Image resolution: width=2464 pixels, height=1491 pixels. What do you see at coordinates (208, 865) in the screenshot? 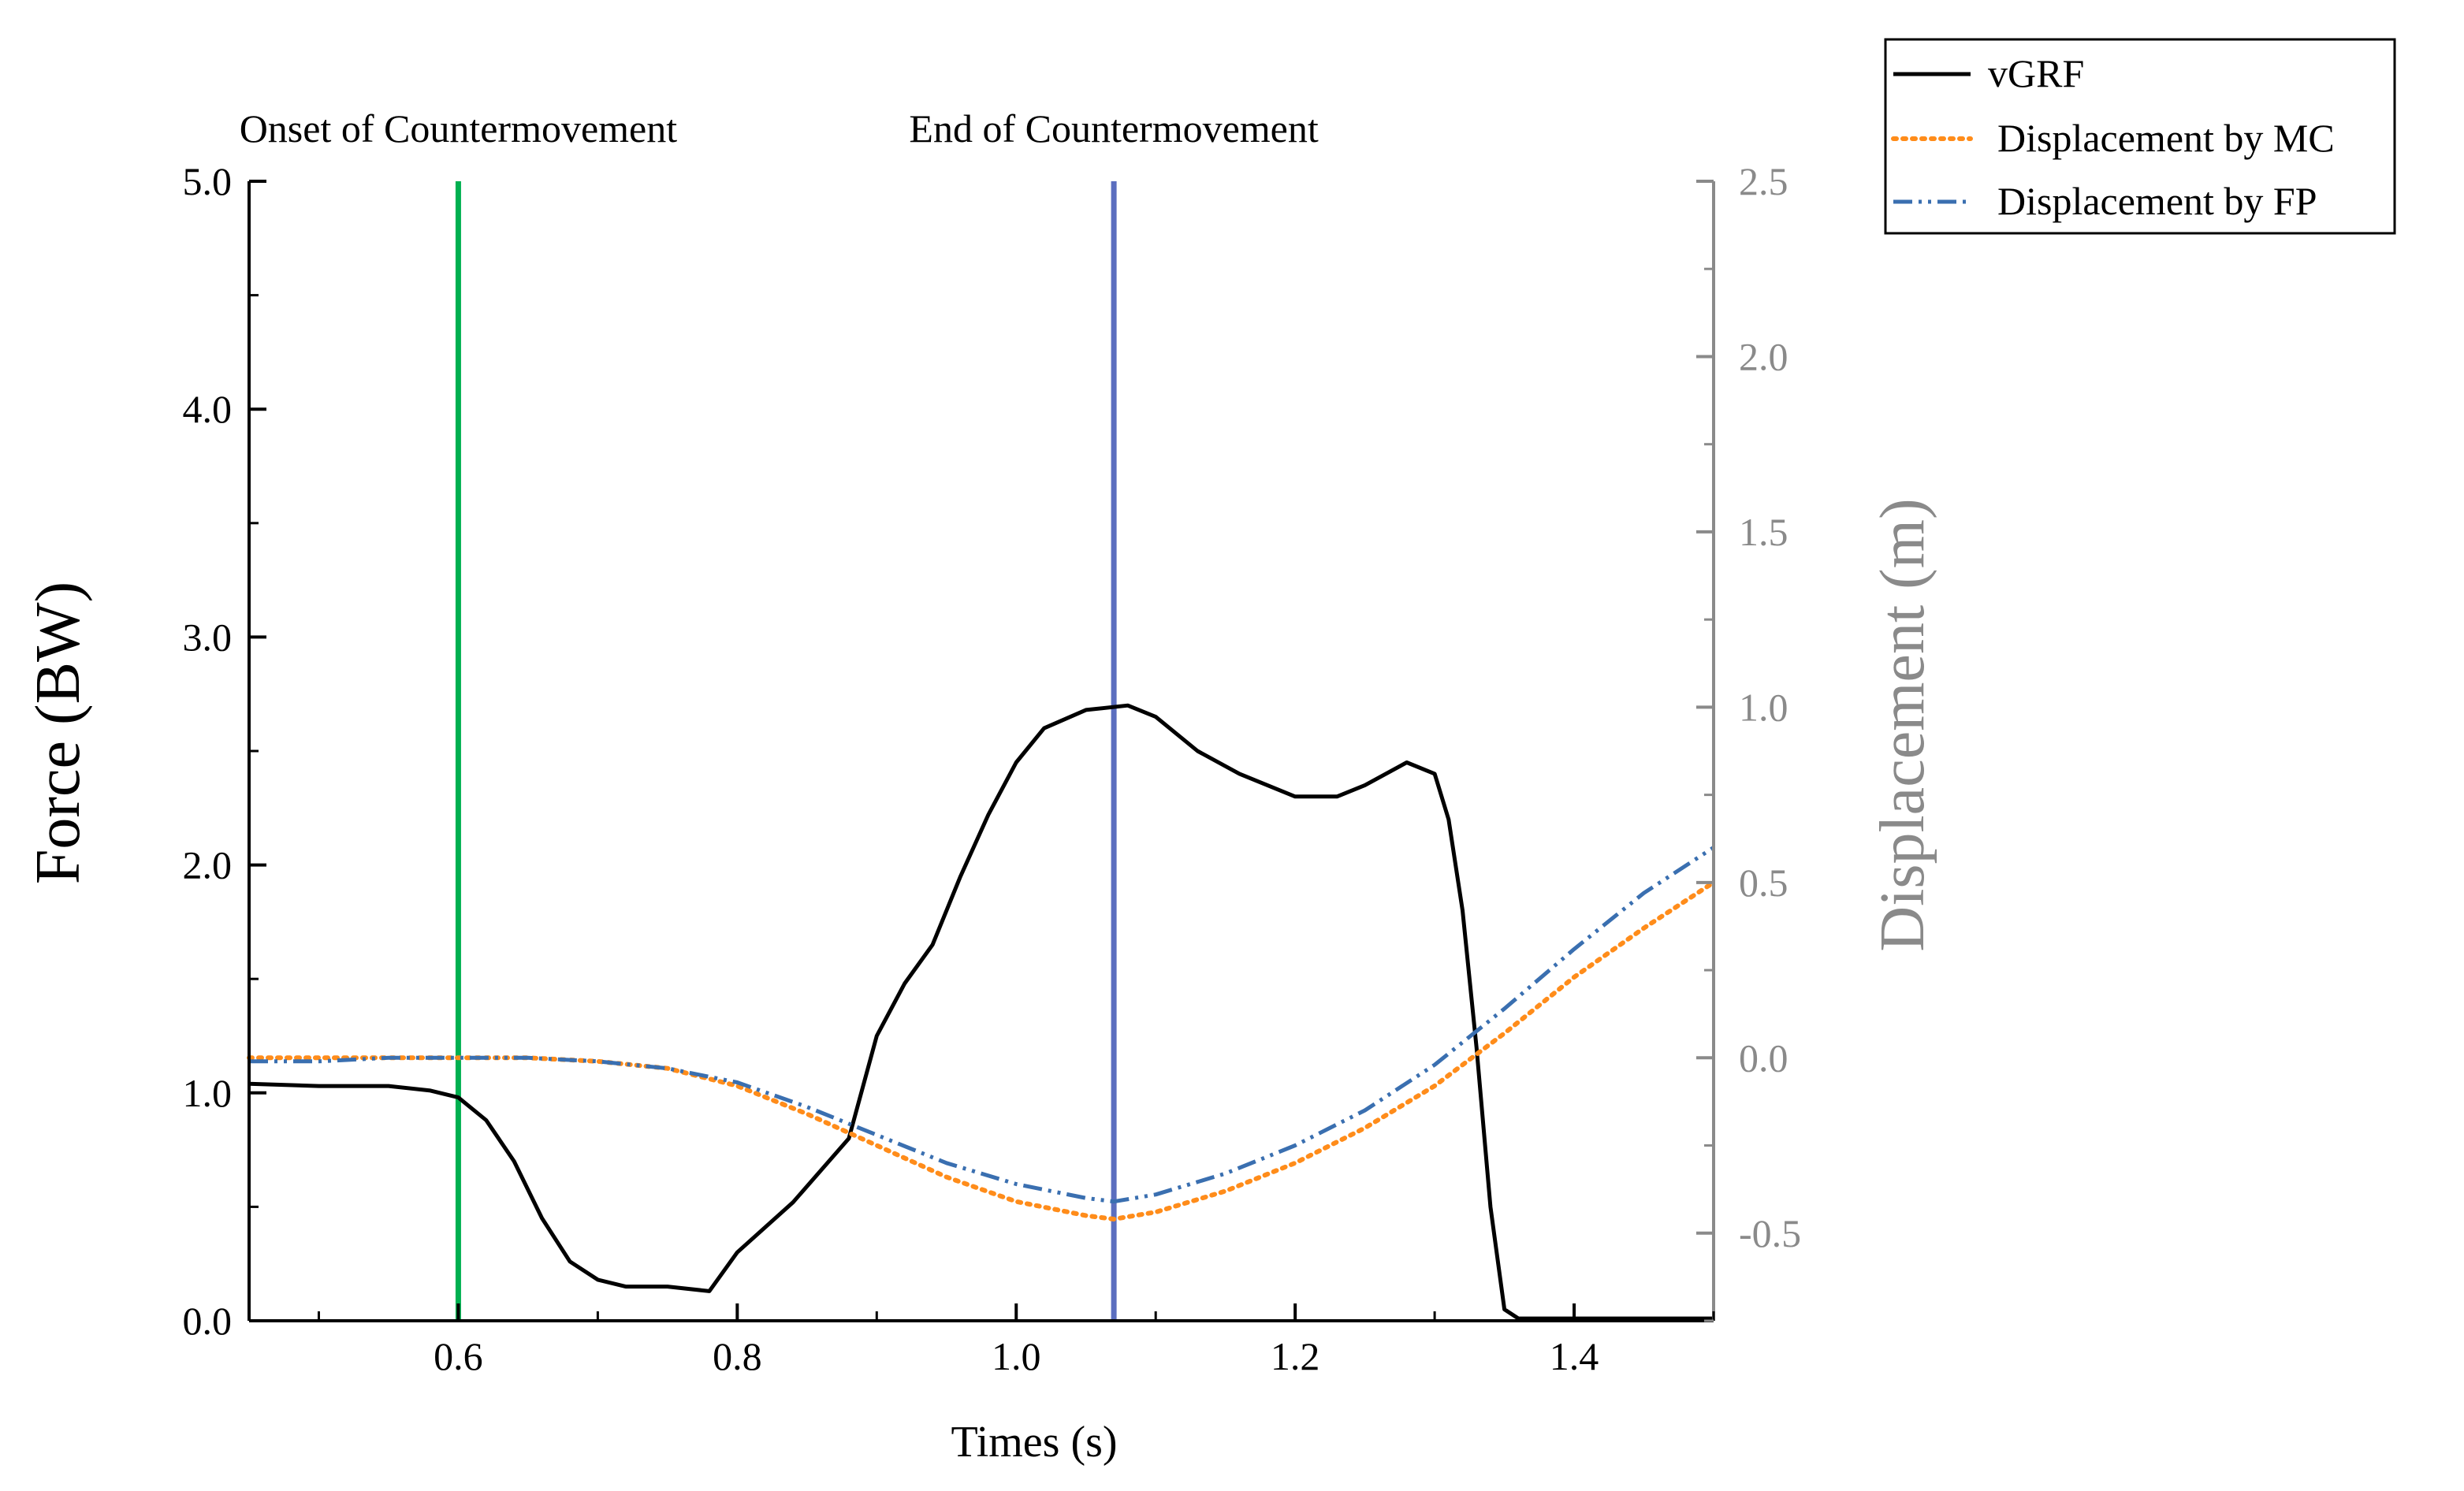
I see `y-left-tick-label: 2.0` at bounding box center [208, 865].